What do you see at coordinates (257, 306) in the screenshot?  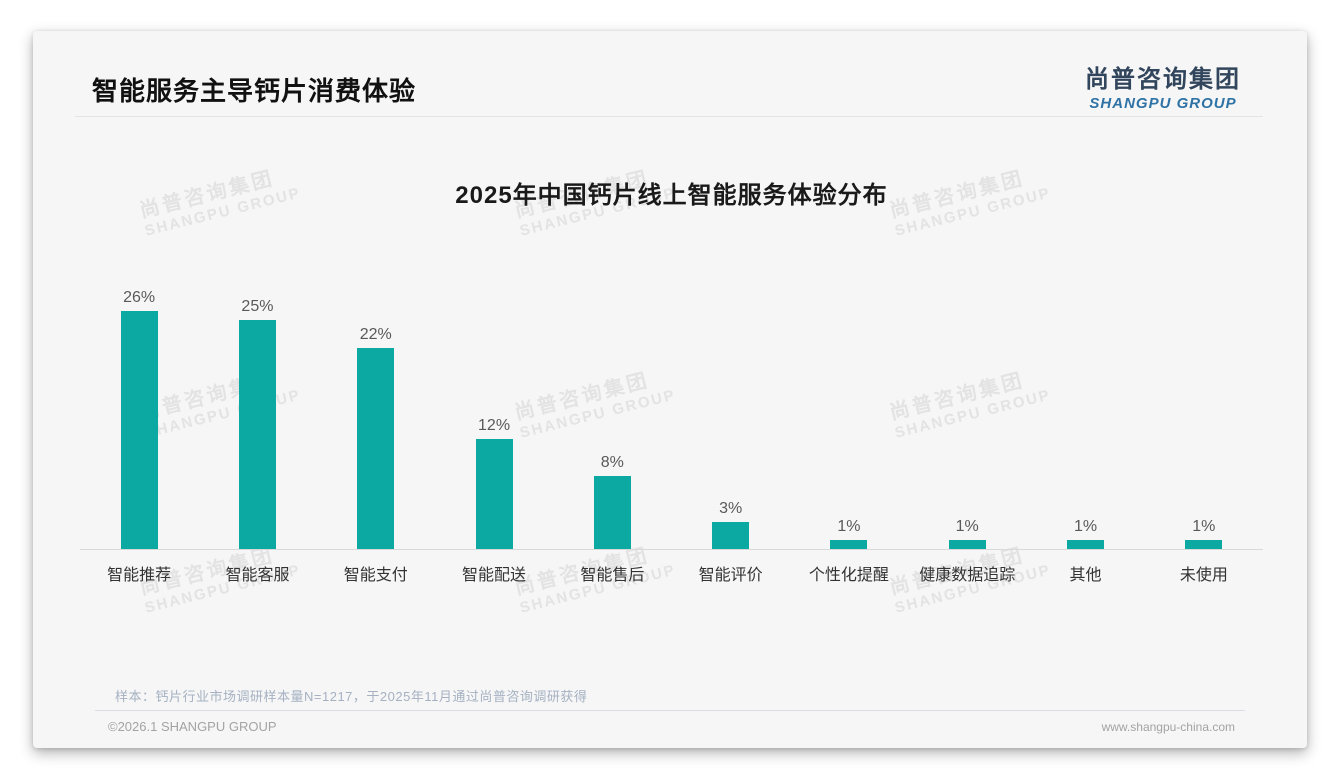 I see `bar-value-label: 25%` at bounding box center [257, 306].